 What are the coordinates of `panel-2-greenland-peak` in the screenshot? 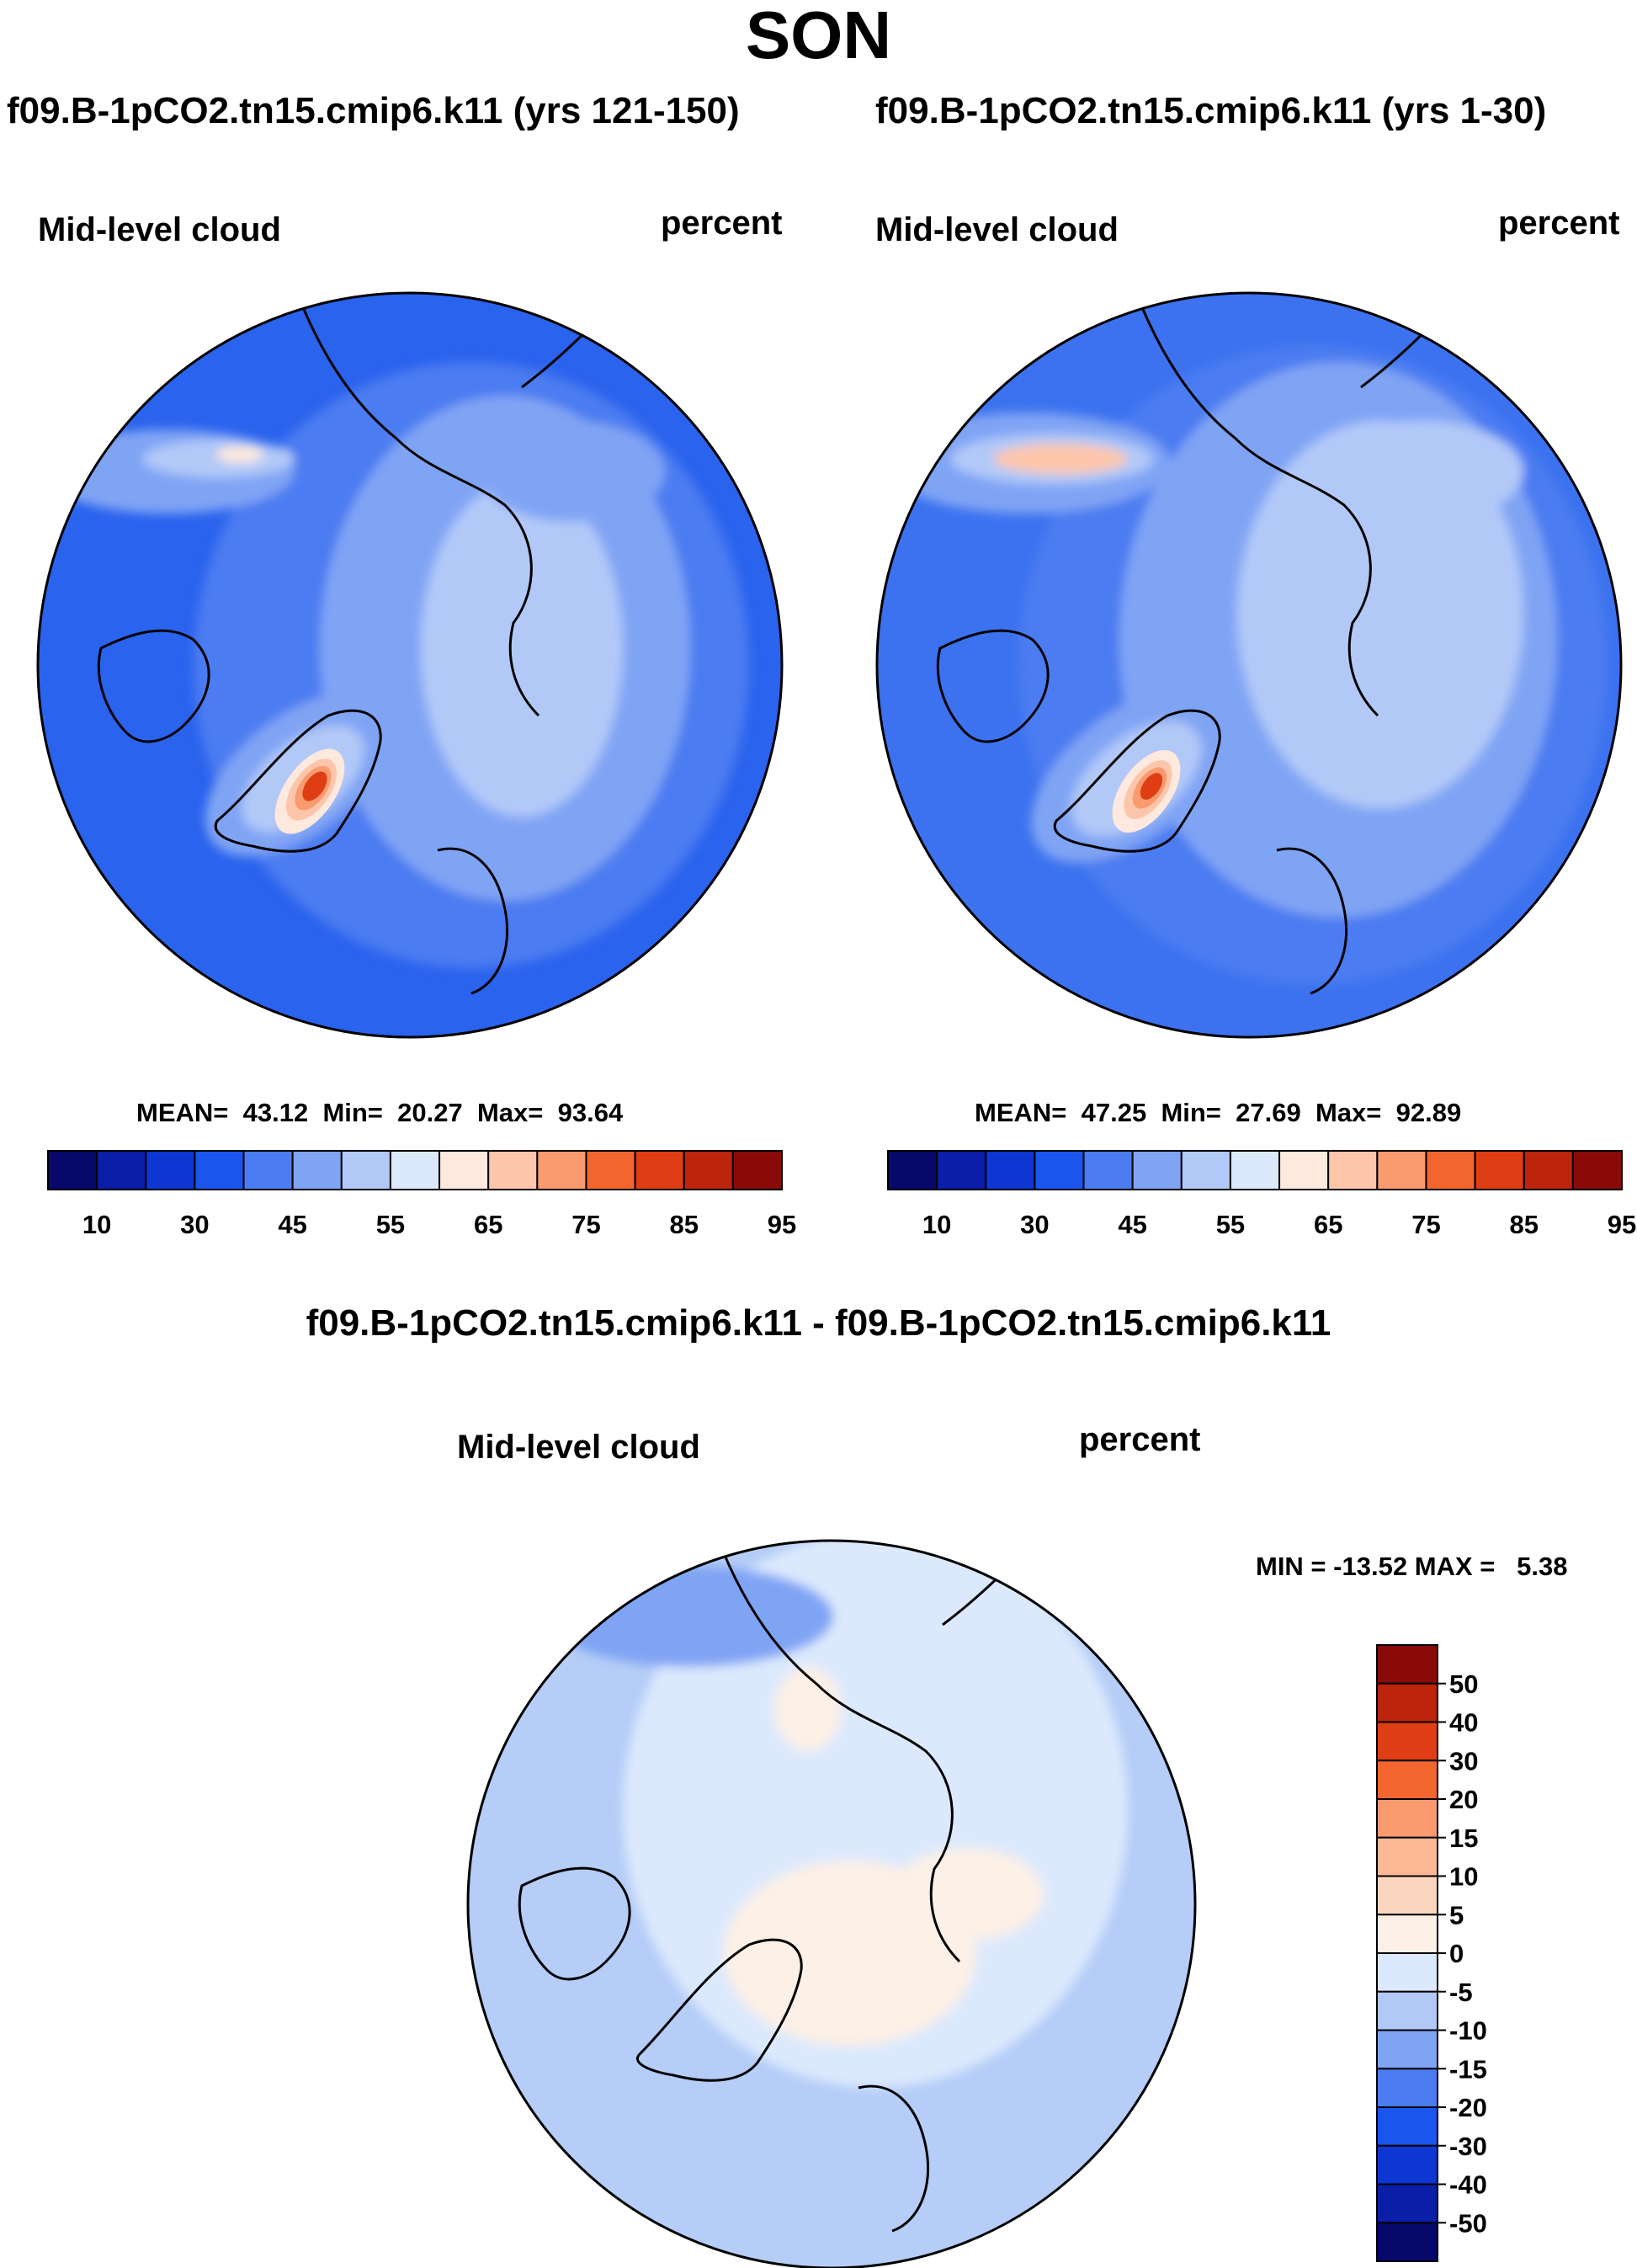 It's located at (1146, 792).